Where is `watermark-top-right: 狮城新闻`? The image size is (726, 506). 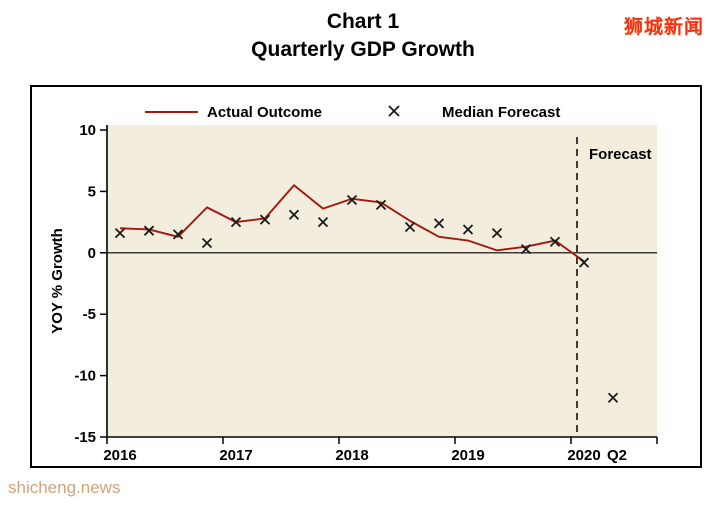 watermark-top-right: 狮城新闻 is located at coordinates (663, 27).